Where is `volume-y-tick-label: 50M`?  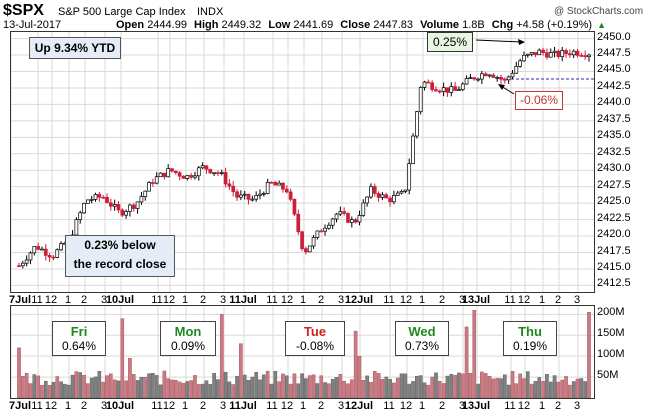 volume-y-tick-label: 50M is located at coordinates (608, 375).